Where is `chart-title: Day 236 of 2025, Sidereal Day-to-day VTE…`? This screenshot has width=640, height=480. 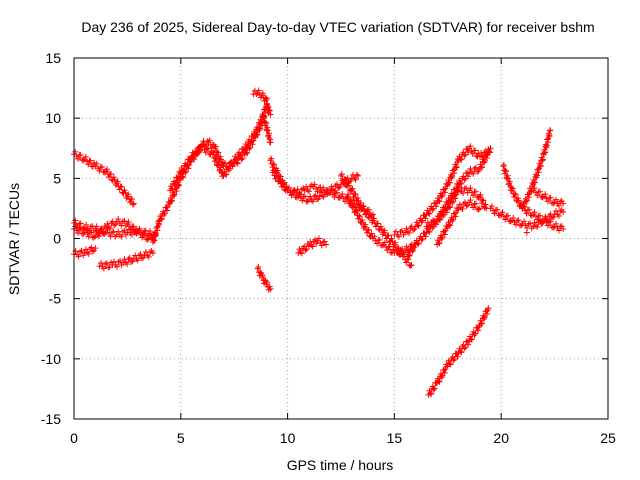
chart-title: Day 236 of 2025, Sidereal Day-to-day VTE… is located at coordinates (337, 27).